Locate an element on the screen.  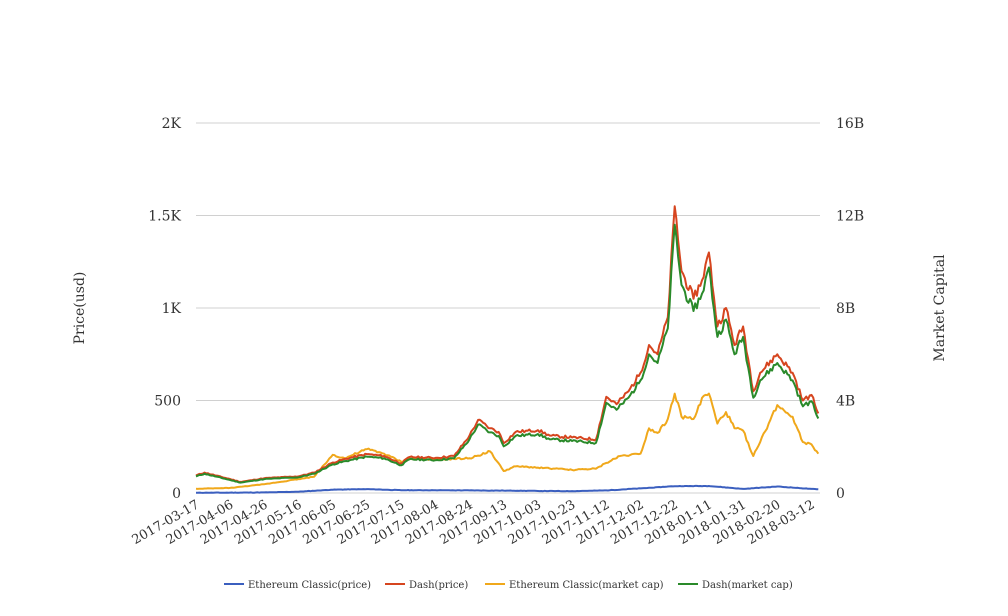
y2-tick-label: 0 is located at coordinates (840, 494).